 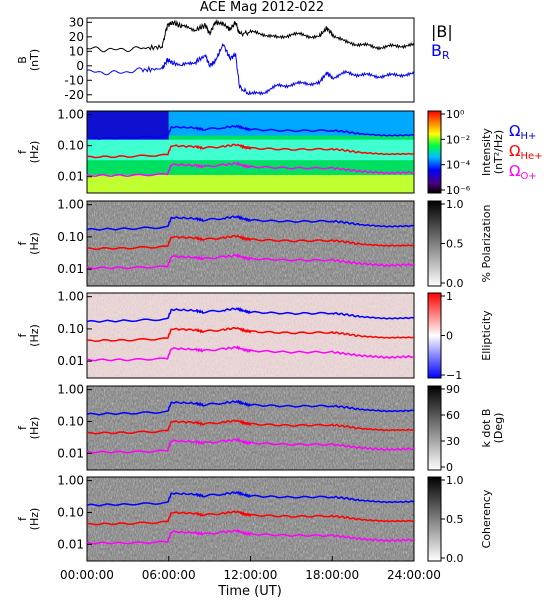 What do you see at coordinates (251, 575) in the screenshot?
I see `x-tick-label: 12:00:00` at bounding box center [251, 575].